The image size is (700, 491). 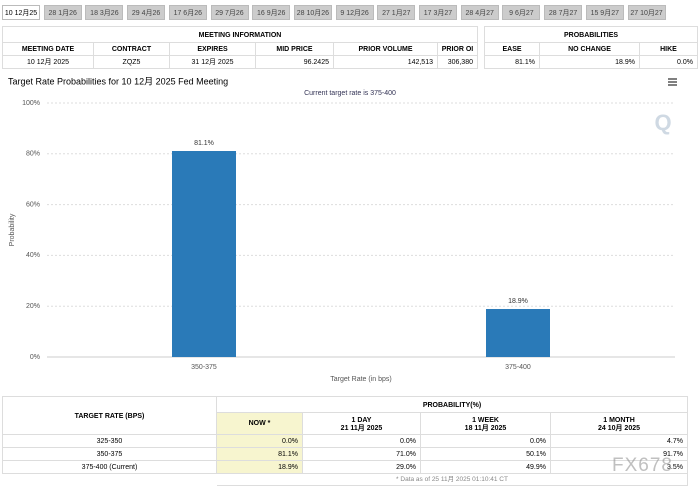 I want to click on column-header: NOW *, so click(x=260, y=424).